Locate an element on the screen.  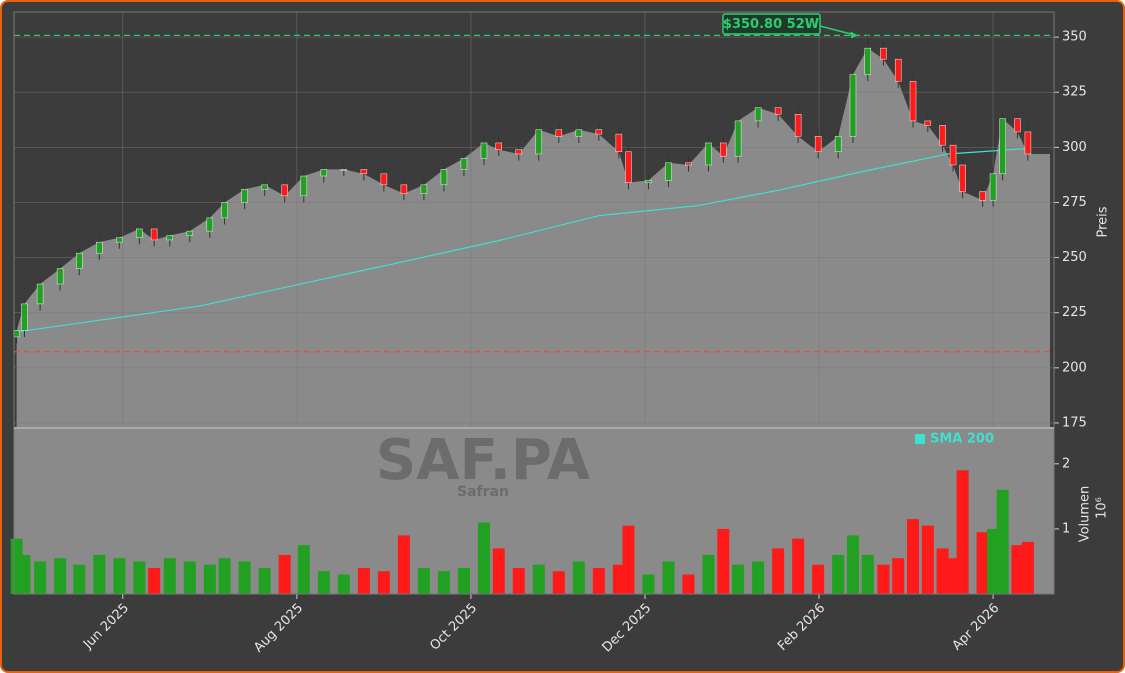
x-tick-label: Dec 2025 is located at coordinates (627, 628).